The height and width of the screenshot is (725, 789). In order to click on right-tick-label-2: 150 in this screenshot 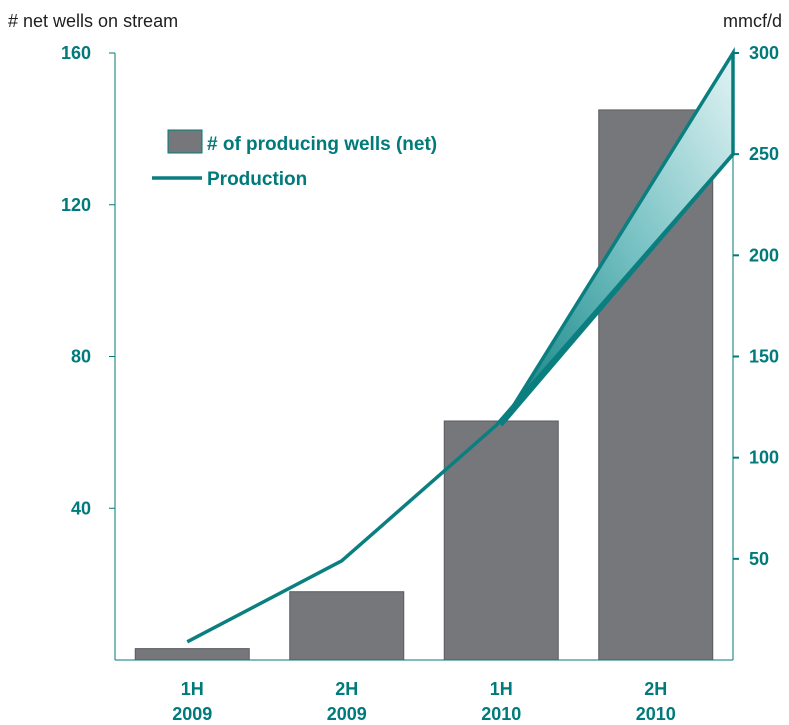, I will do `click(764, 357)`.